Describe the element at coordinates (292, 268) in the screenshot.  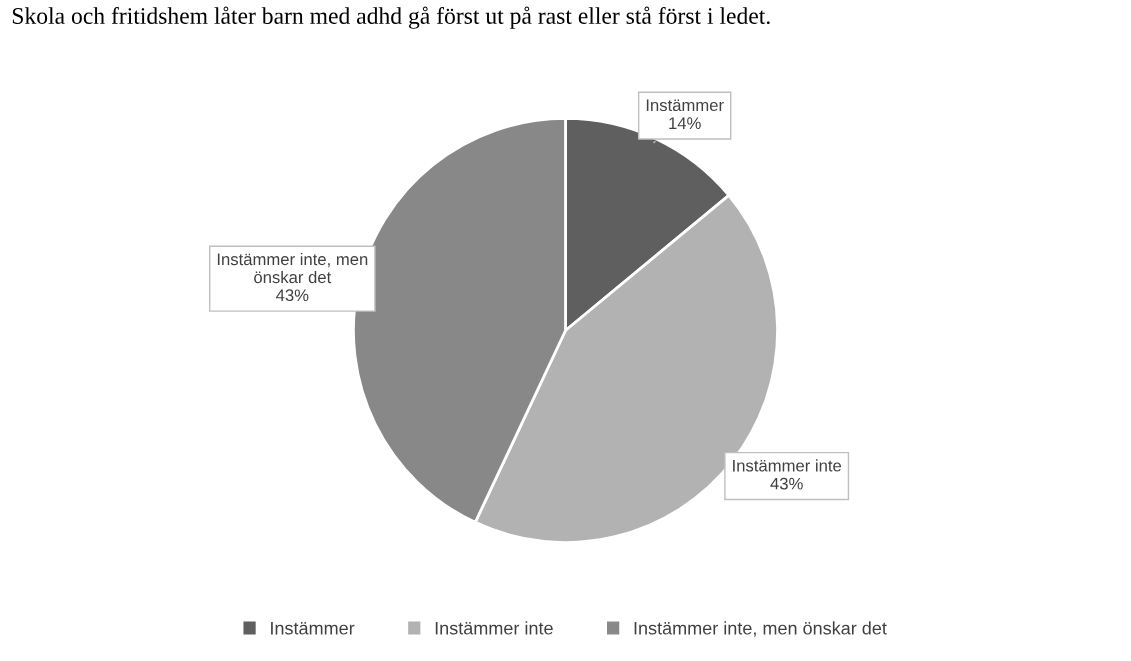
I see `slice-label: Instämmer inte, men önskar det` at that location.